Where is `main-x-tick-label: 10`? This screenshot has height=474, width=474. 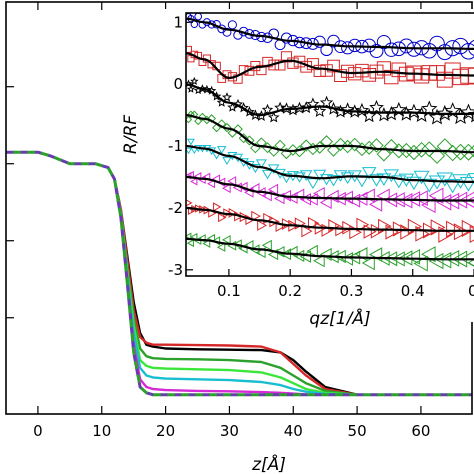
main-x-tick-label: 10 is located at coordinates (101, 431).